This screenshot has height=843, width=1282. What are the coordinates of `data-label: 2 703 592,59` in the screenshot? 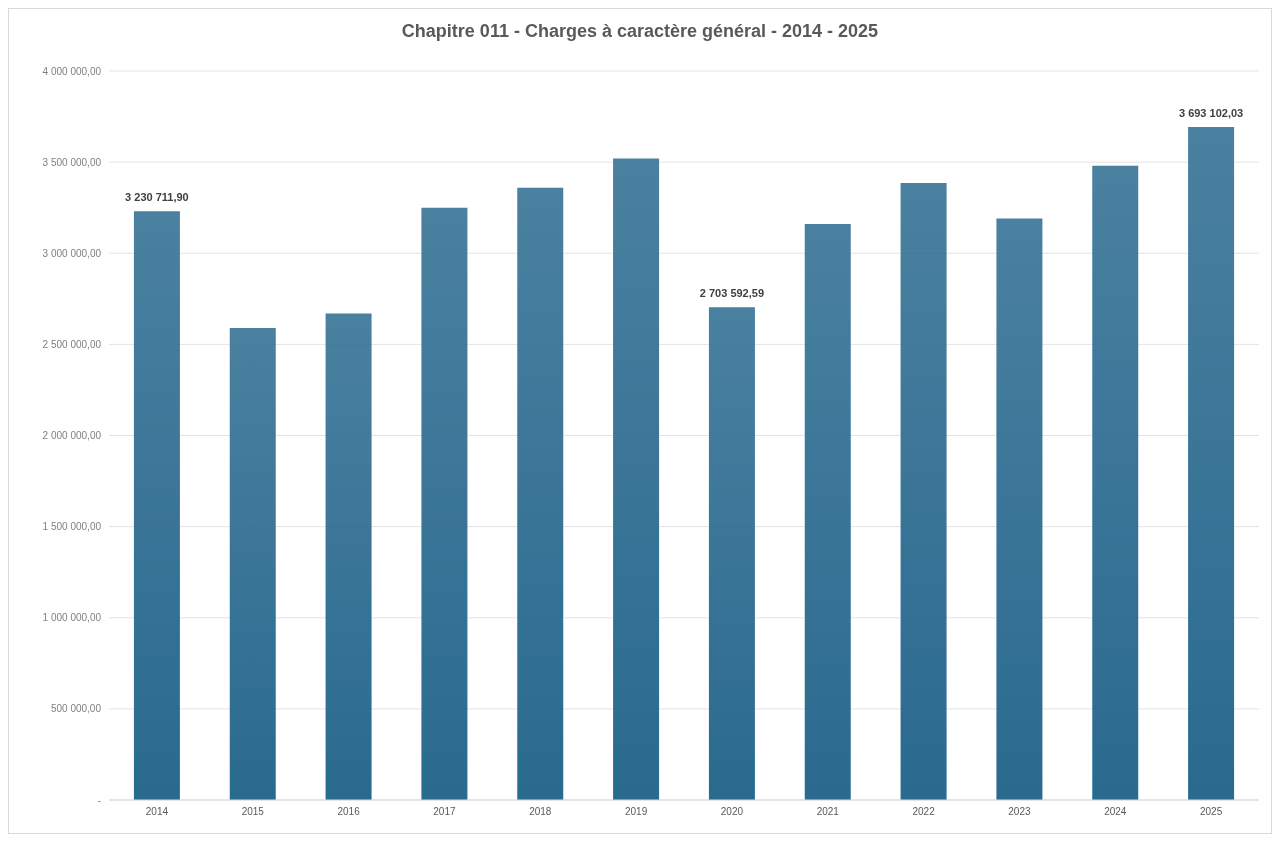 It's located at (732, 293).